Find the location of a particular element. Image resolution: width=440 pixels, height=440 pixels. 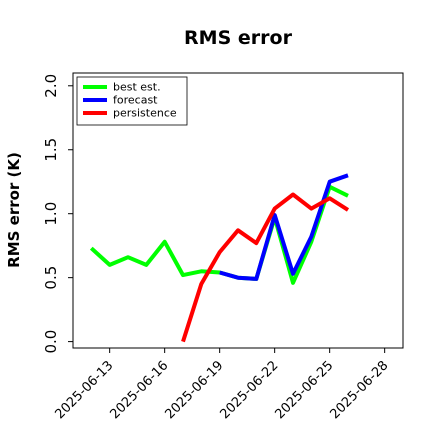

y-axis-label: RMS error (K) is located at coordinates (14, 210).